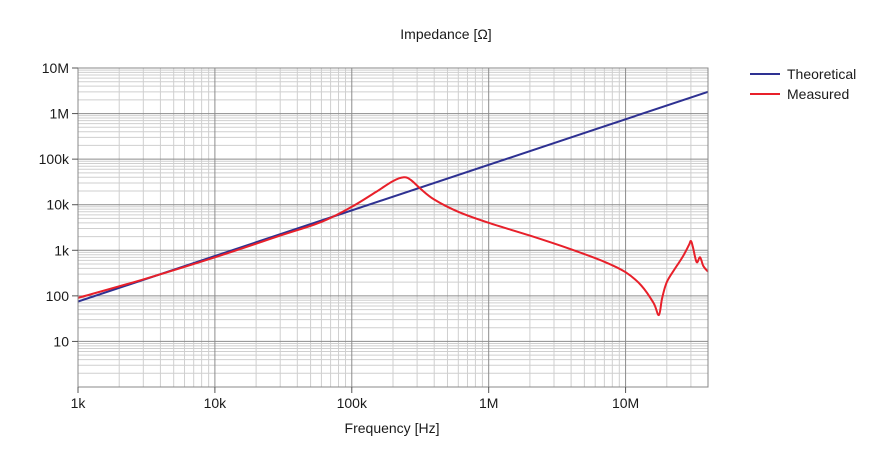 Image resolution: width=871 pixels, height=455 pixels. I want to click on y-tick-label: 1M, so click(59, 114).